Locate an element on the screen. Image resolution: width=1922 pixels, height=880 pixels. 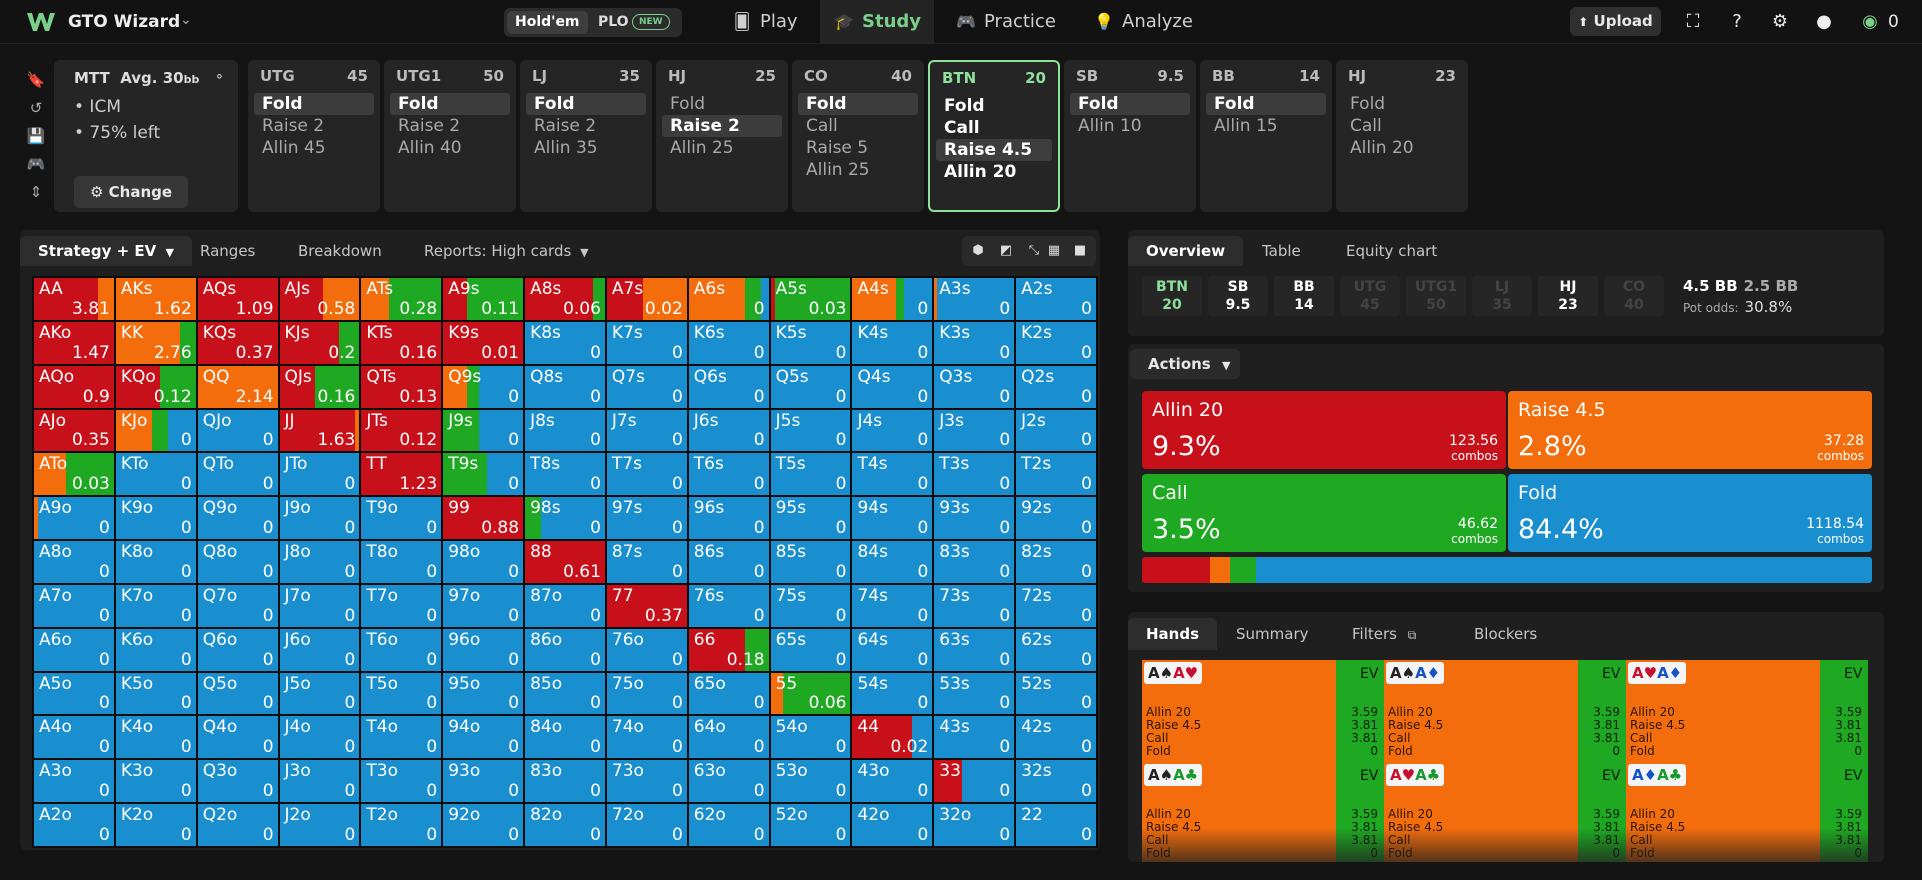
tab-table: Table is located at coordinates (1281, 251).